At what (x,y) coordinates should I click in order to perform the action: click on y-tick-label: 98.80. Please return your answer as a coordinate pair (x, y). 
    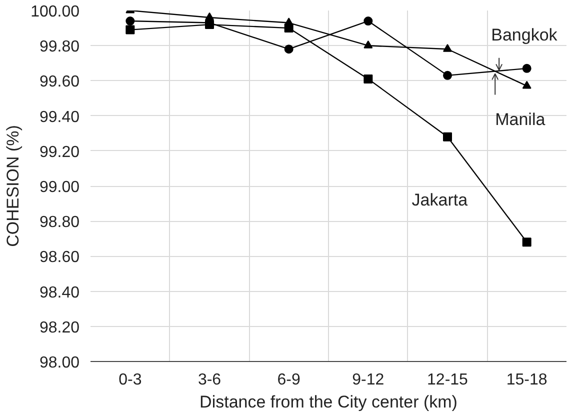
    Looking at the image, I should click on (59, 223).